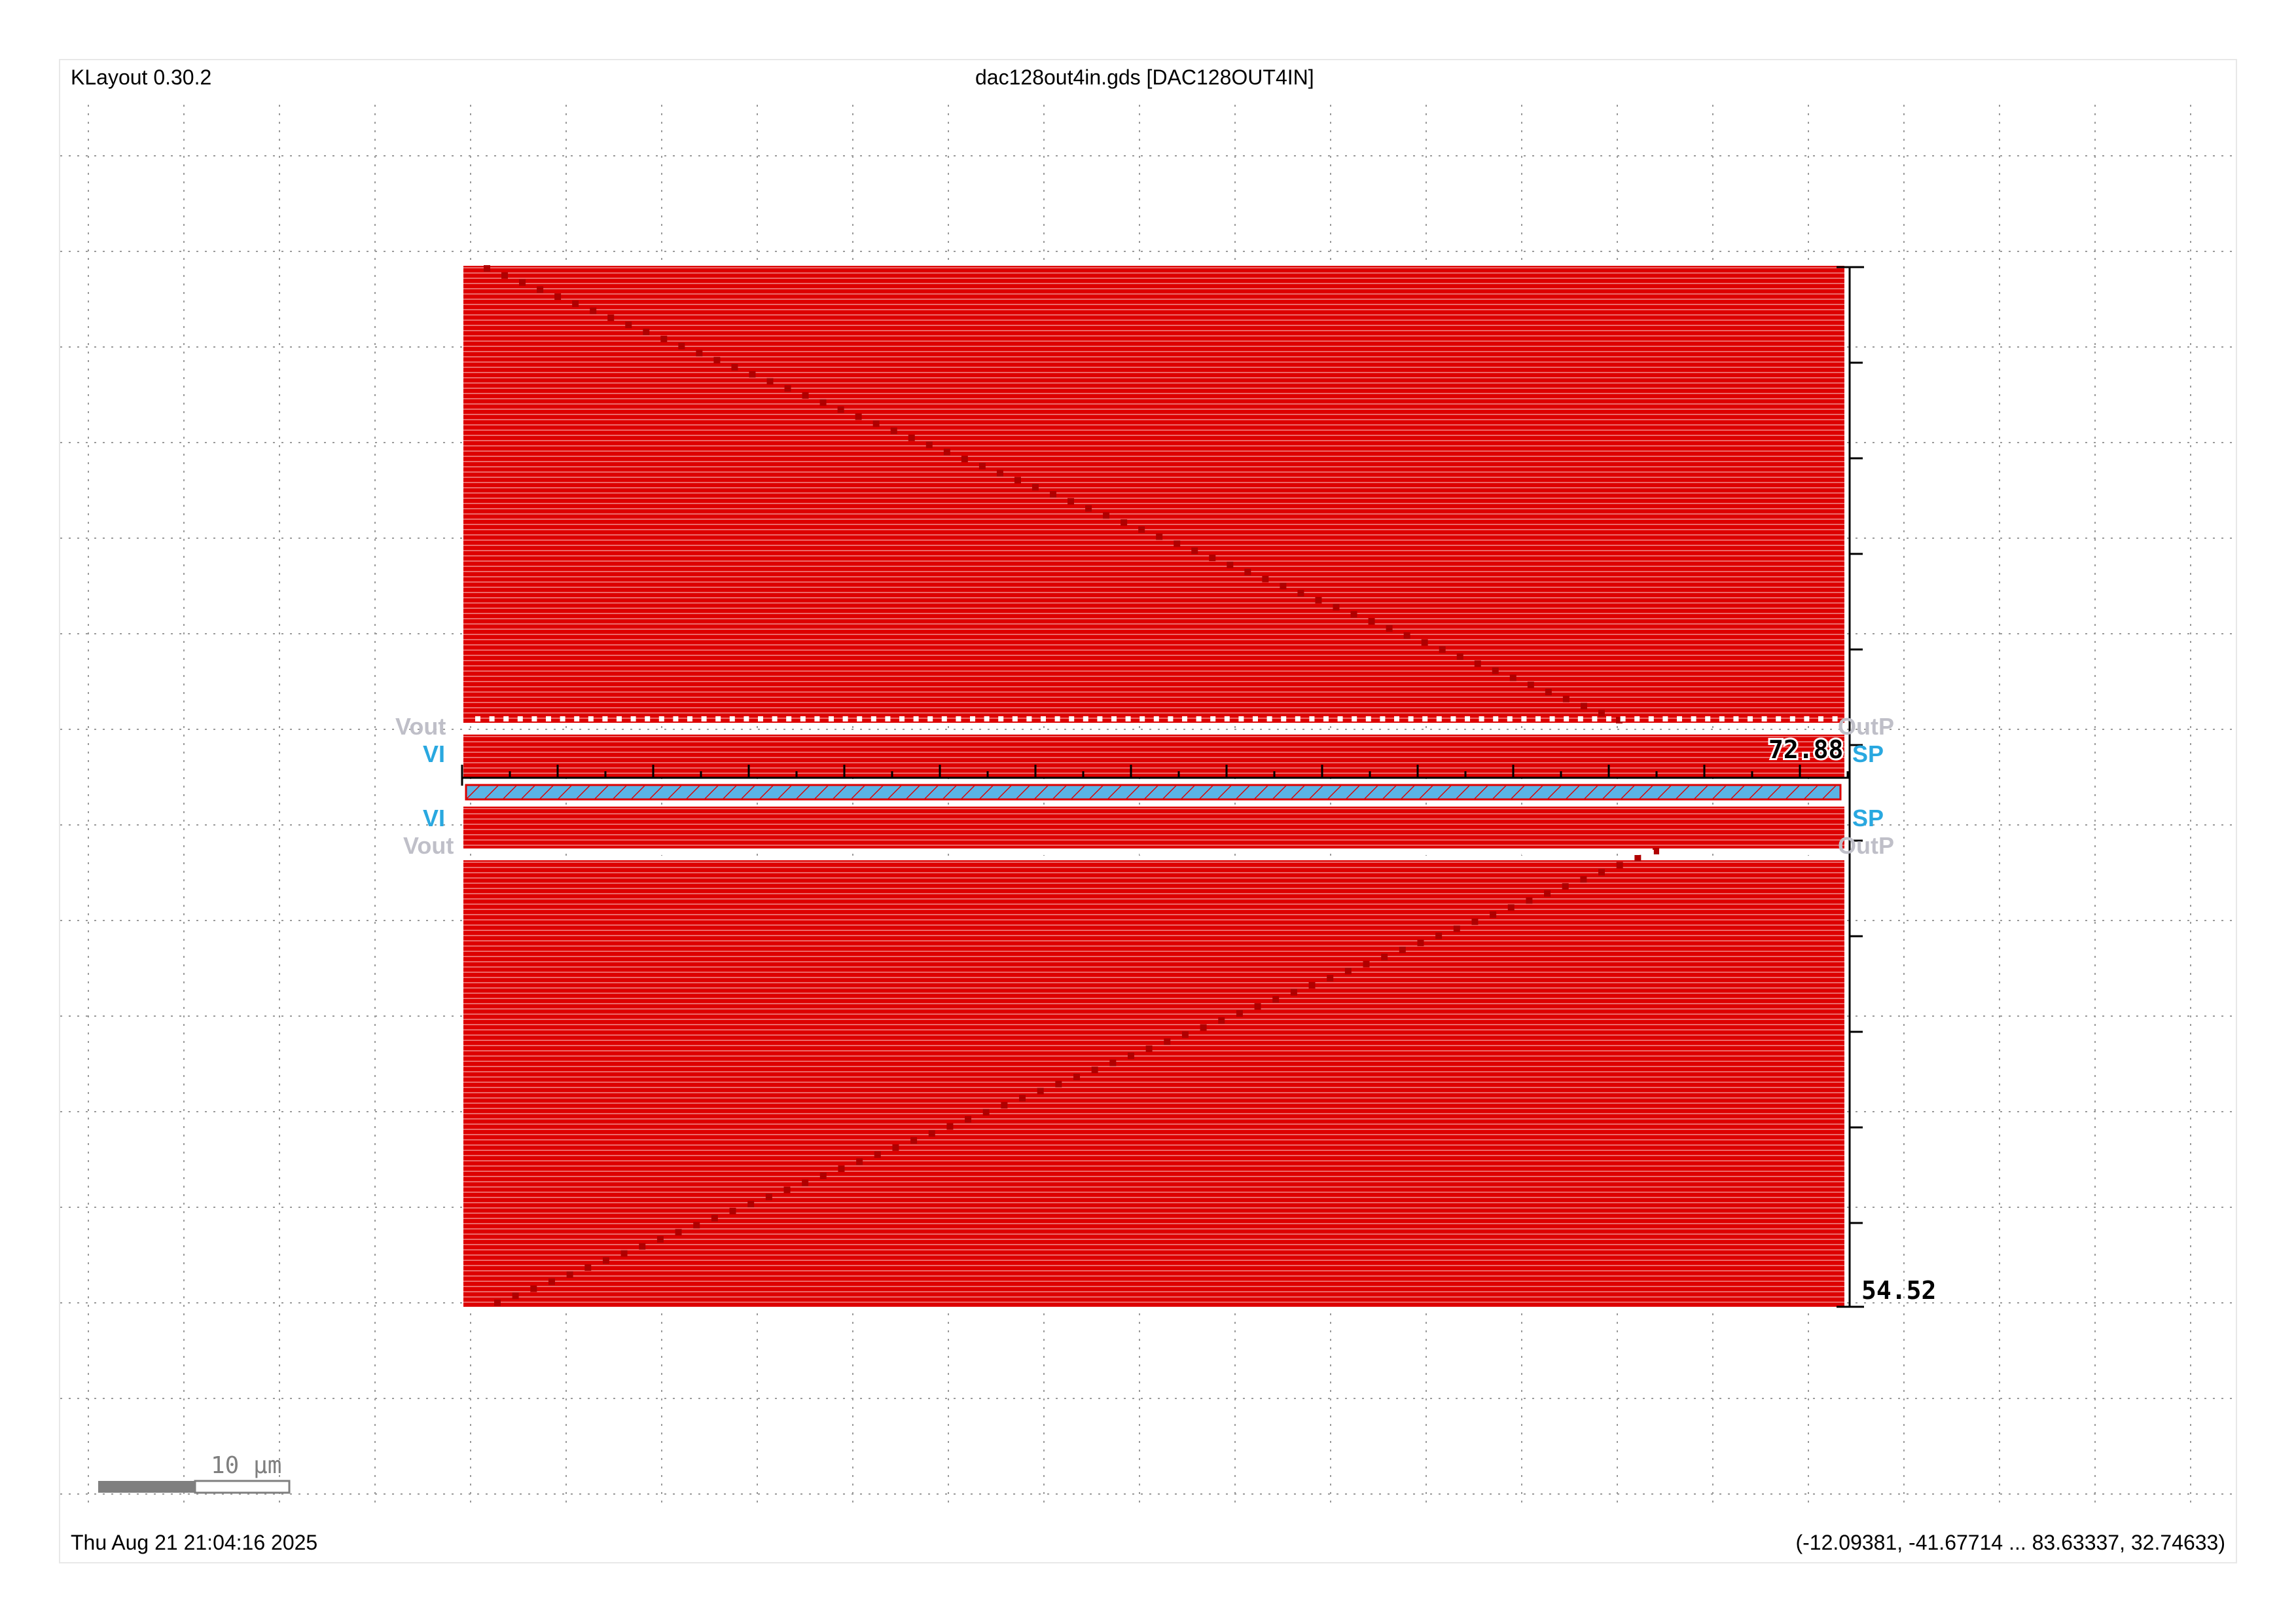  What do you see at coordinates (1153, 792) in the screenshot?
I see `center-bus` at bounding box center [1153, 792].